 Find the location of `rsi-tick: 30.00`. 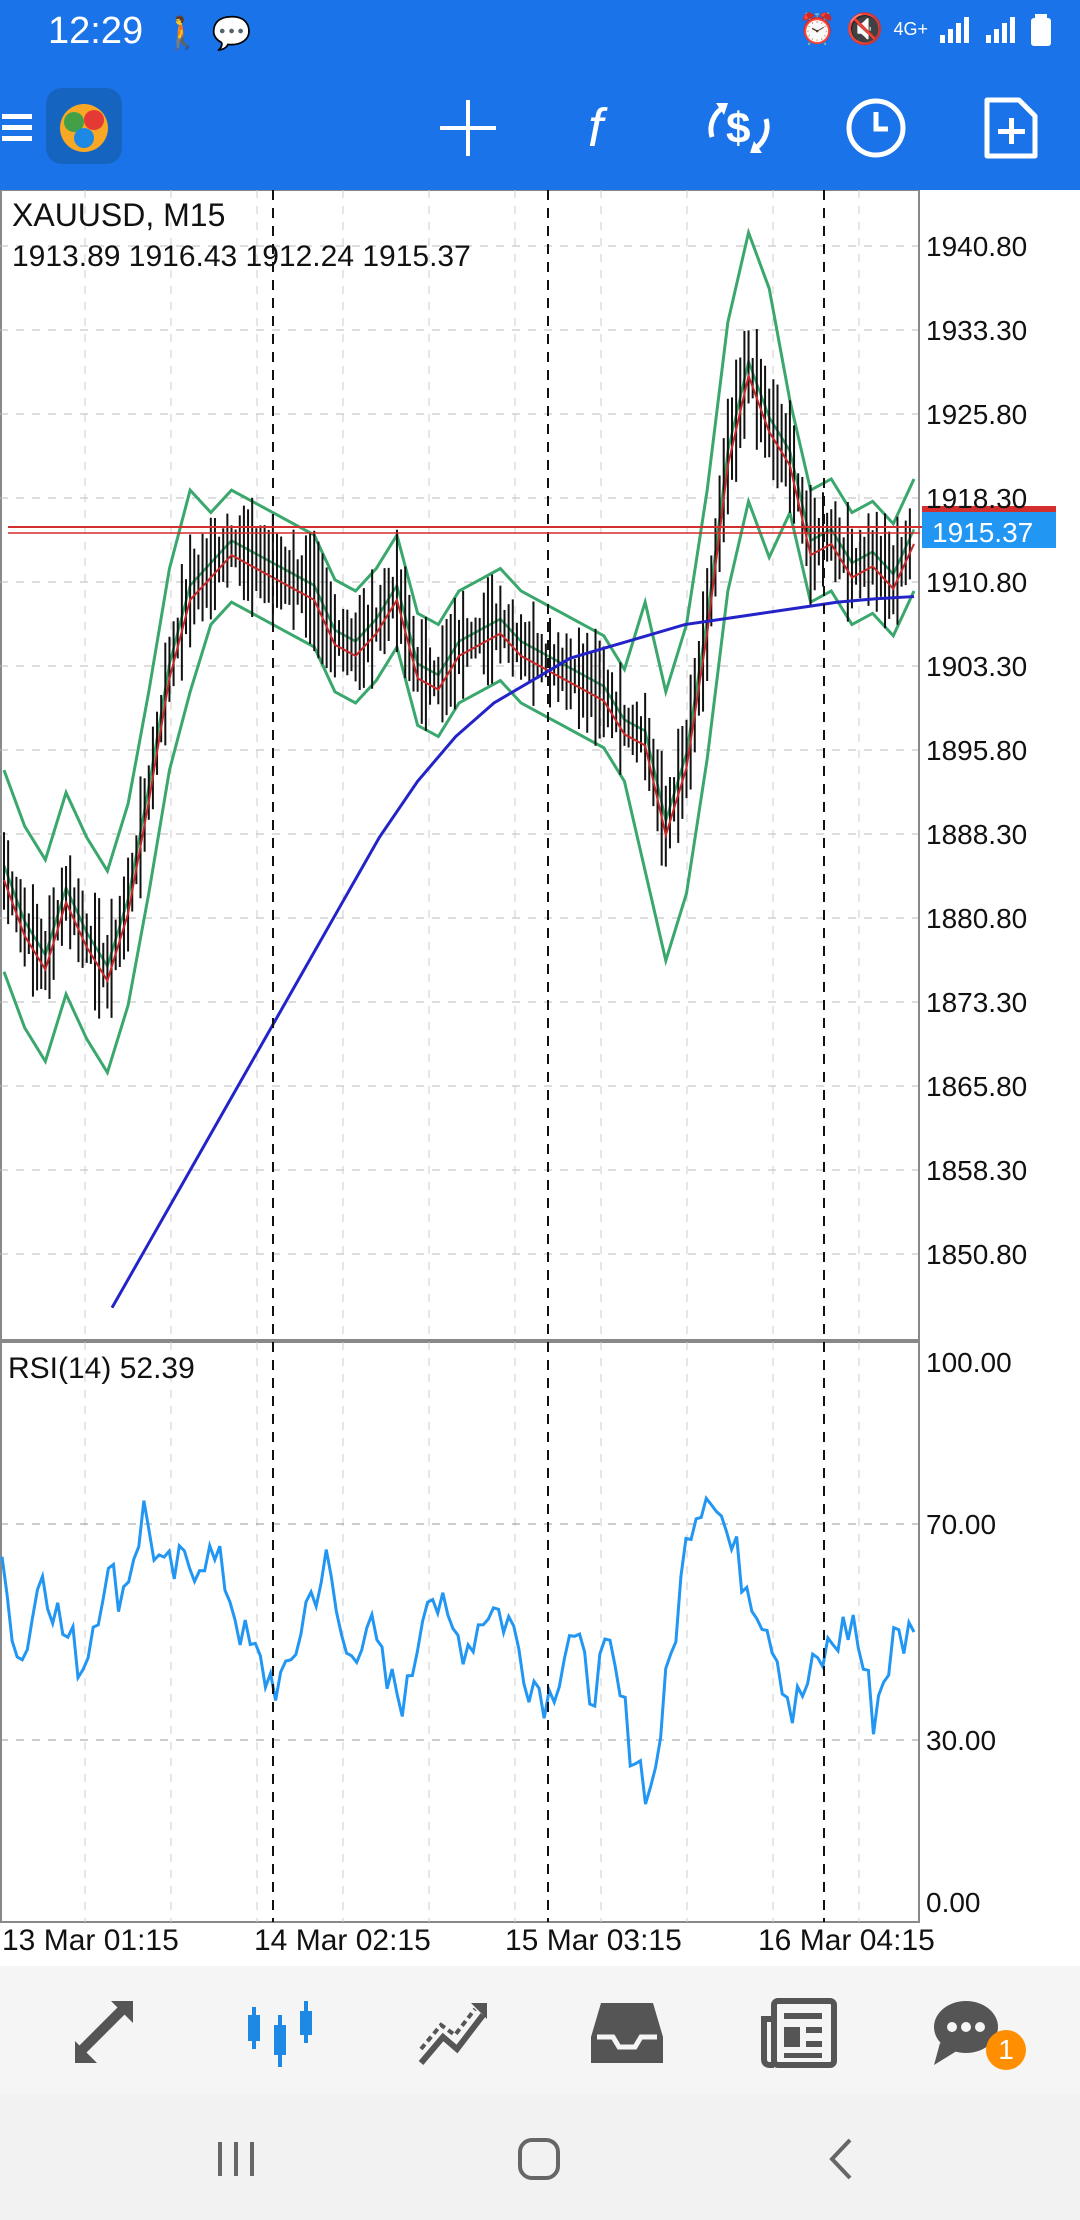

rsi-tick: 30.00 is located at coordinates (961, 1740).